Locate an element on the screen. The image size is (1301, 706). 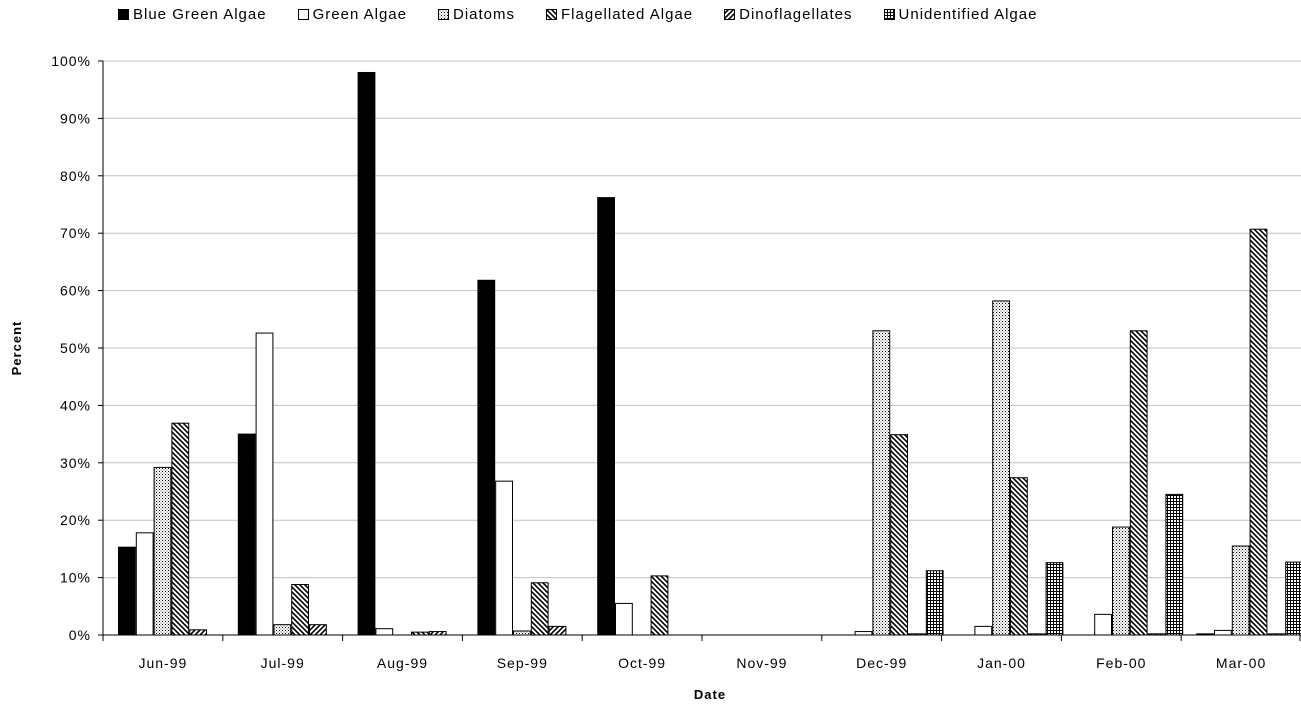
y-tick-label: 70% is located at coordinates (75, 233).